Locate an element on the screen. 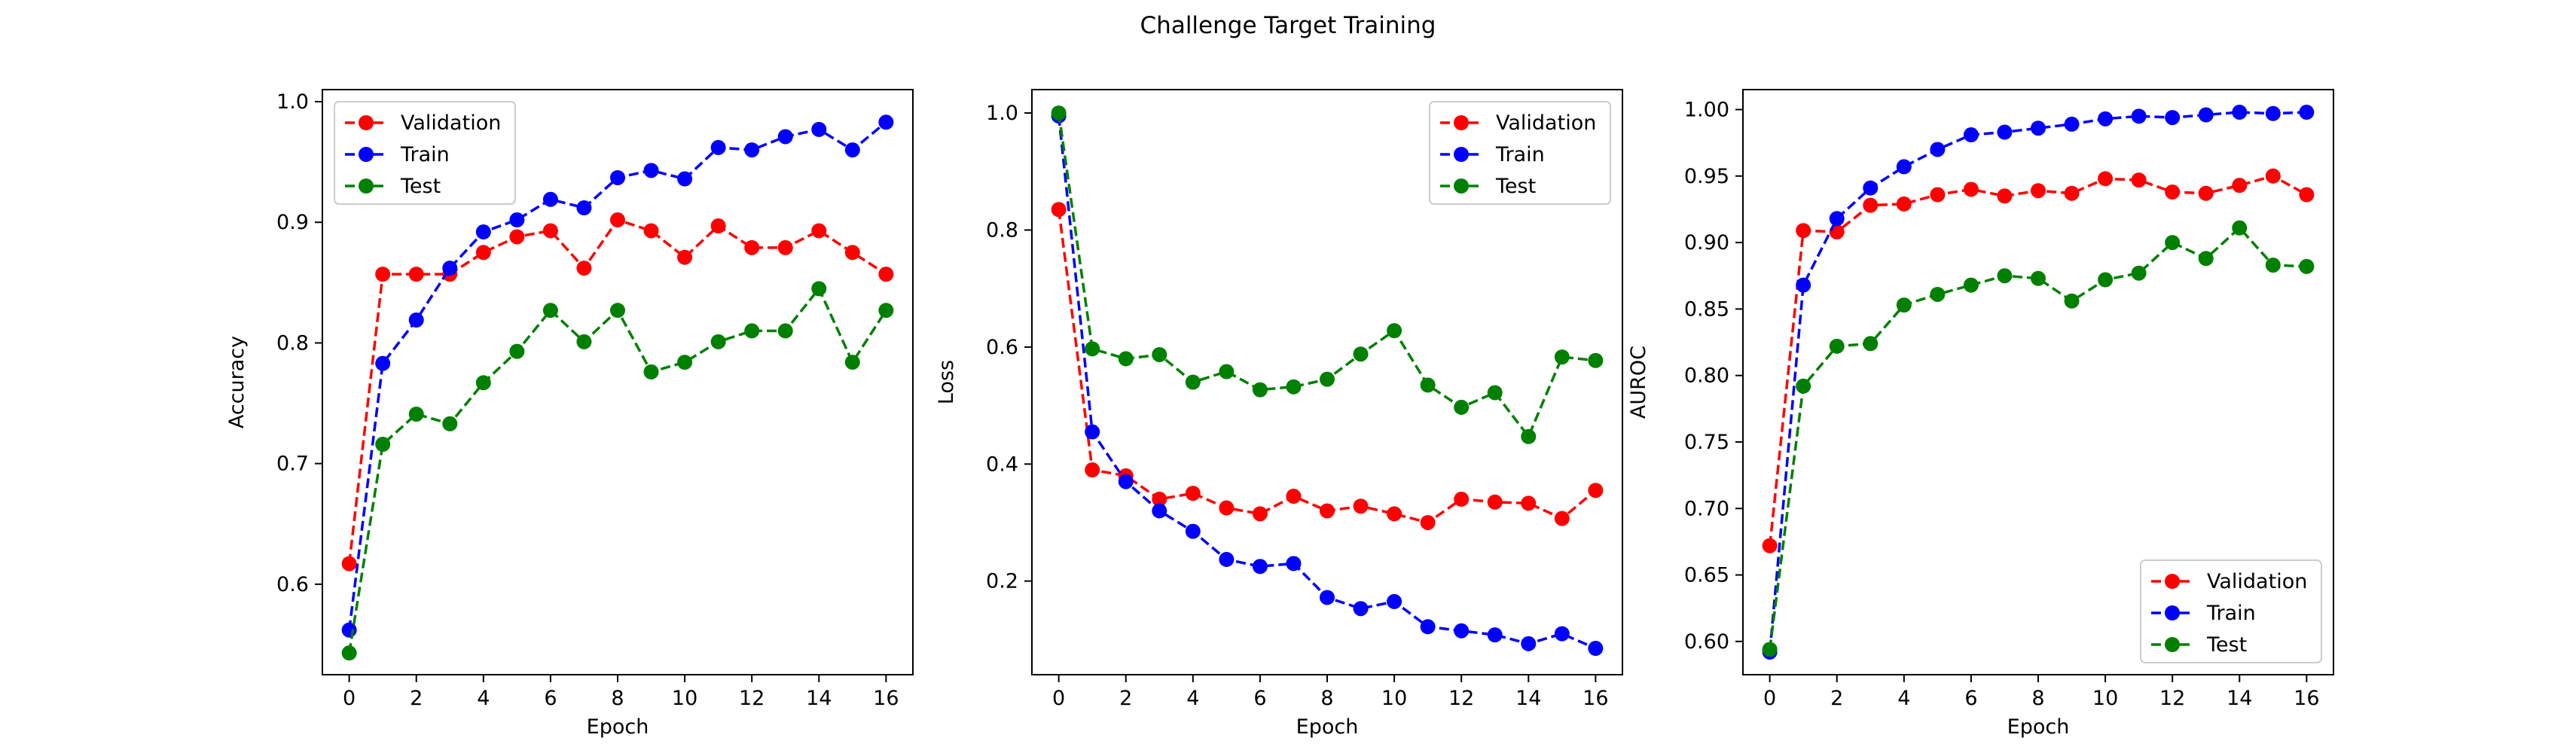  y-tick-label: 0.95 is located at coordinates (1706, 176).